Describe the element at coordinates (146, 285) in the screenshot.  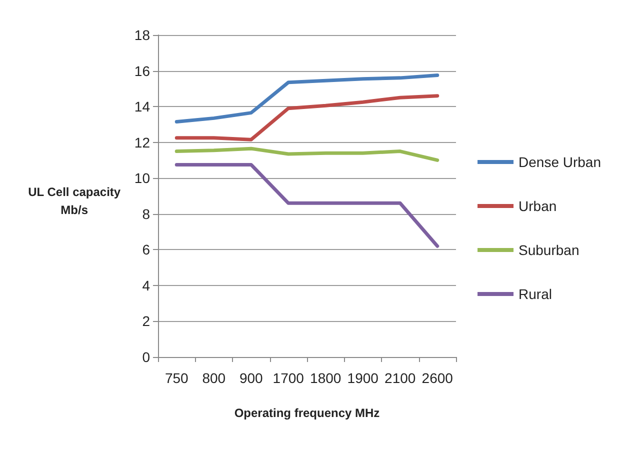
I see `y-tick-label: 4` at that location.